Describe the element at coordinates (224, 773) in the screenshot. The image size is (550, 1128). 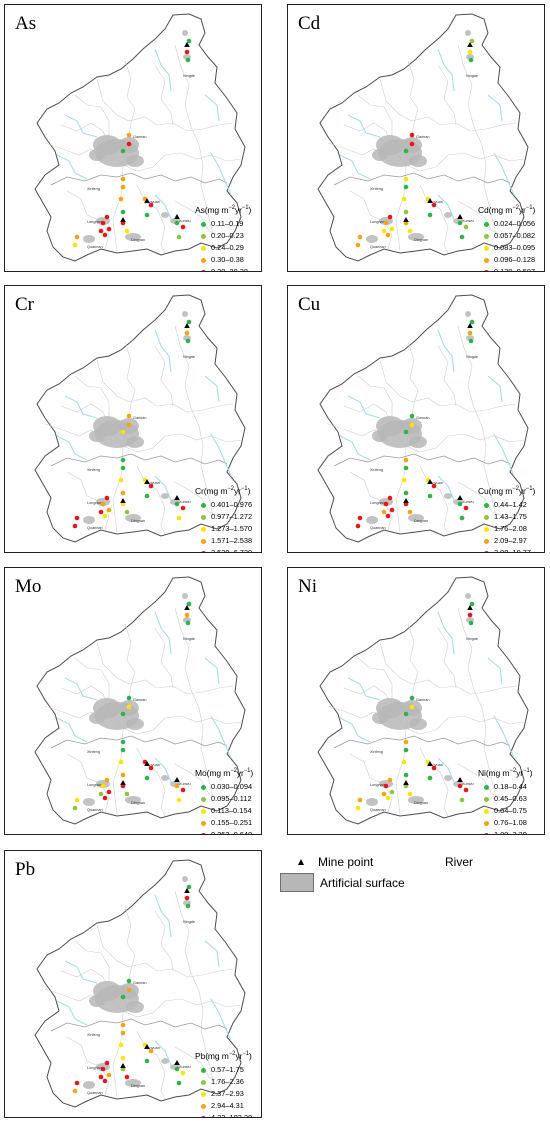
I see `legend-title: Mo(mg m−2yr−1)` at that location.